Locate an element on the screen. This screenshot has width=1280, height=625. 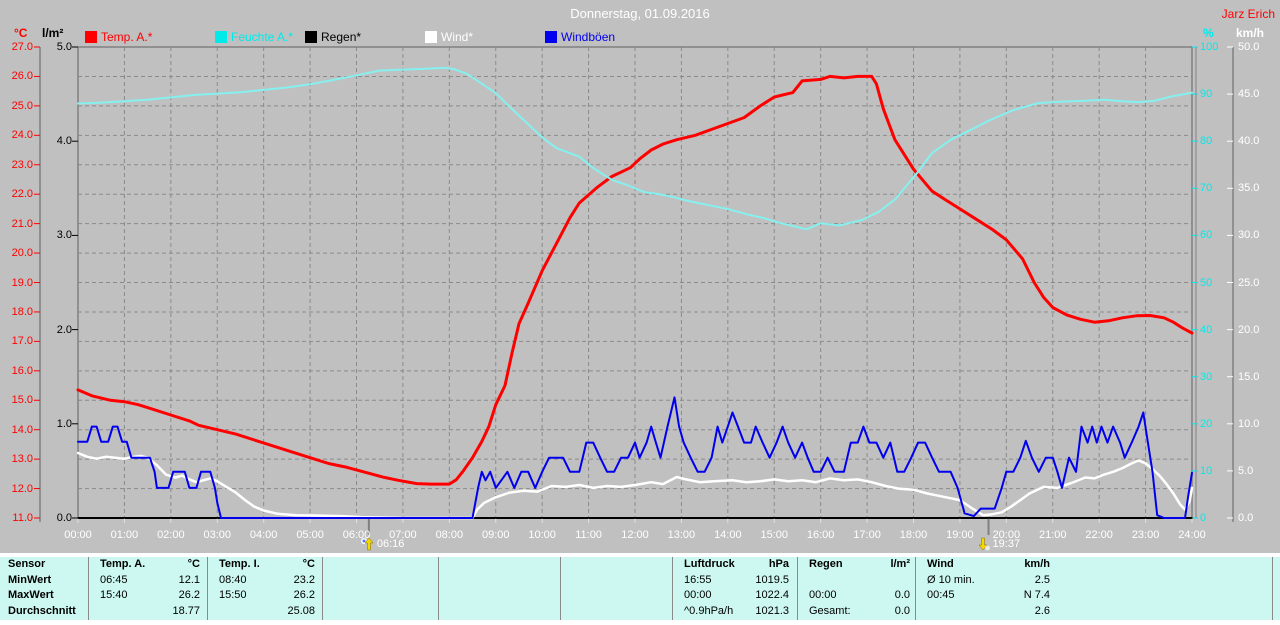
time-tick-label: 01:00 is located at coordinates (124, 535).